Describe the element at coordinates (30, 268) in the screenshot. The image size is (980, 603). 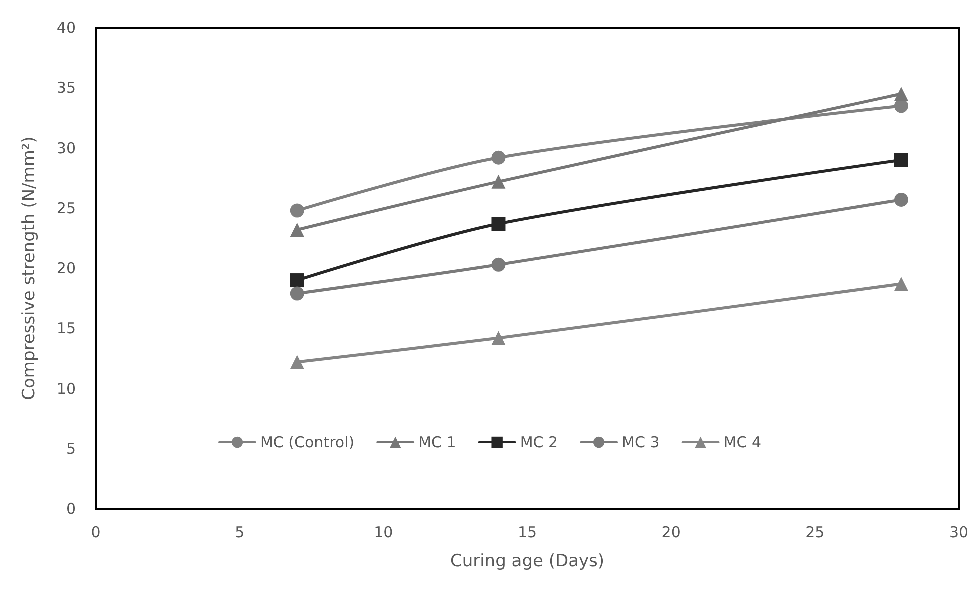
I see `y-axis-title: Compressive strength (N/mm²)` at that location.